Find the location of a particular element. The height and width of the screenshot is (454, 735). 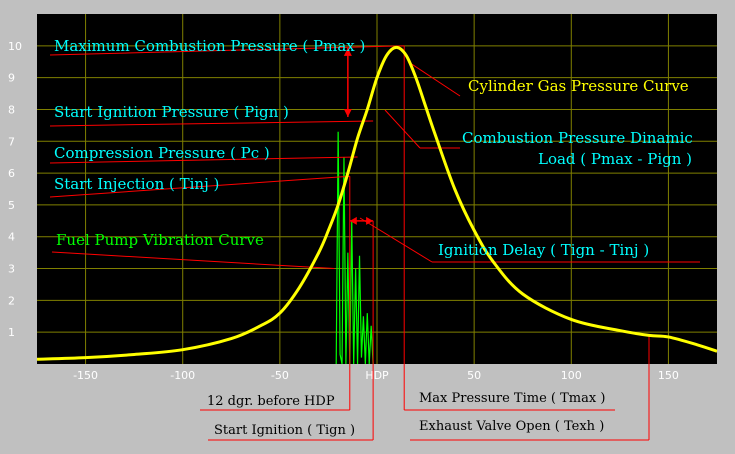

annotation-pmax: Maximum Combustion Pressure ( Pmax ) is located at coordinates (209, 46).